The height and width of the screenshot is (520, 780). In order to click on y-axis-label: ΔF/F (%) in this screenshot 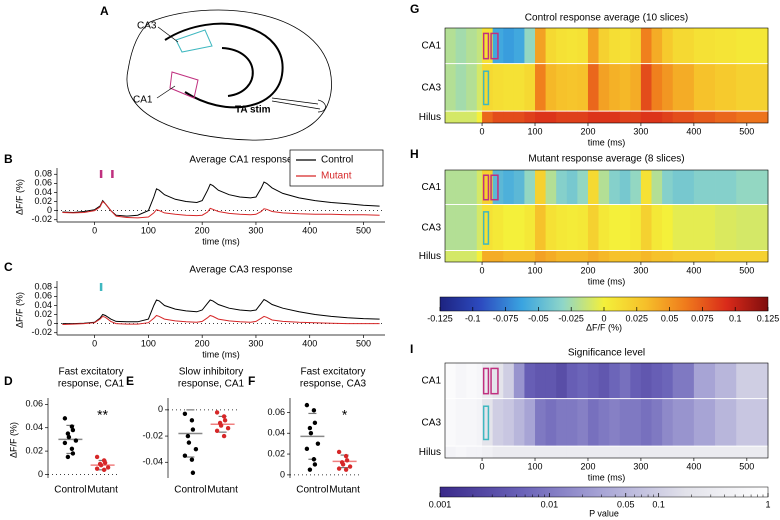, I will do `click(19, 310)`.